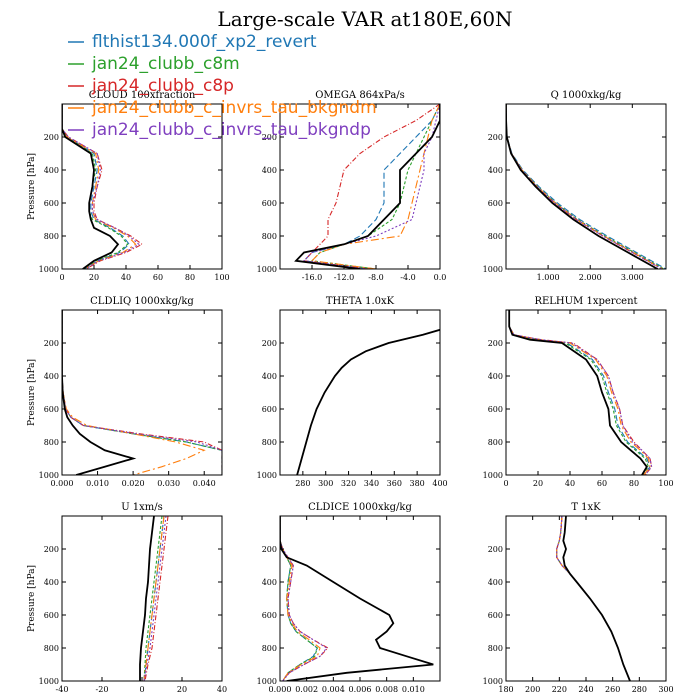 The image size is (700, 700). What do you see at coordinates (234, 108) in the screenshot?
I see `legend-label: jan24_clubb_c_invrs_tau_bkgndm` at bounding box center [234, 108].